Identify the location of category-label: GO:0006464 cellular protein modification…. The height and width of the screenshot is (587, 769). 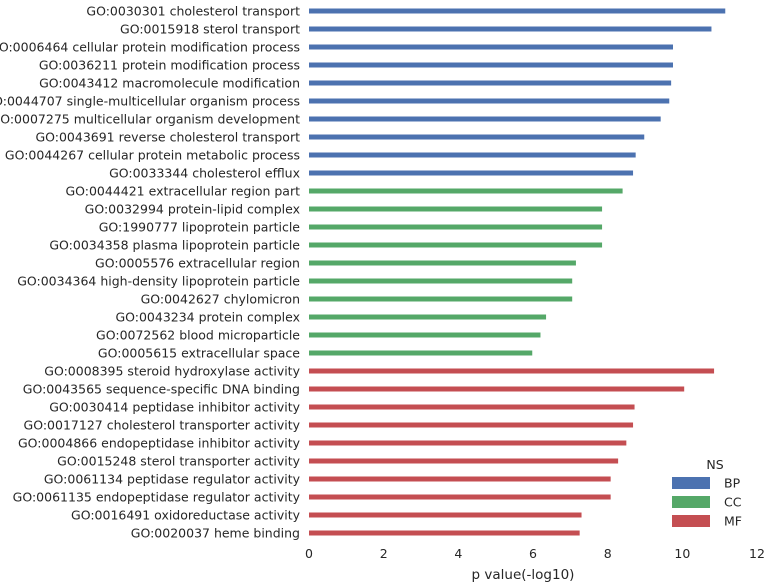
(150, 47).